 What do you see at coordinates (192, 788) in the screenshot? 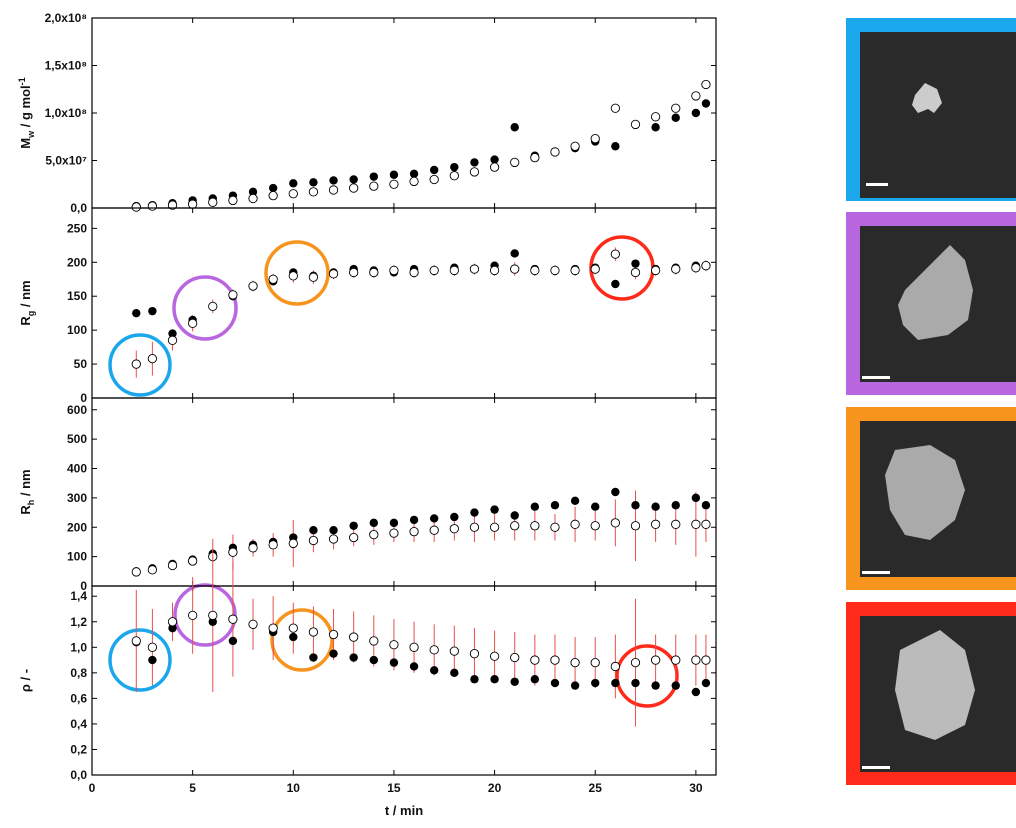
I see `x-tick-label: 5` at bounding box center [192, 788].